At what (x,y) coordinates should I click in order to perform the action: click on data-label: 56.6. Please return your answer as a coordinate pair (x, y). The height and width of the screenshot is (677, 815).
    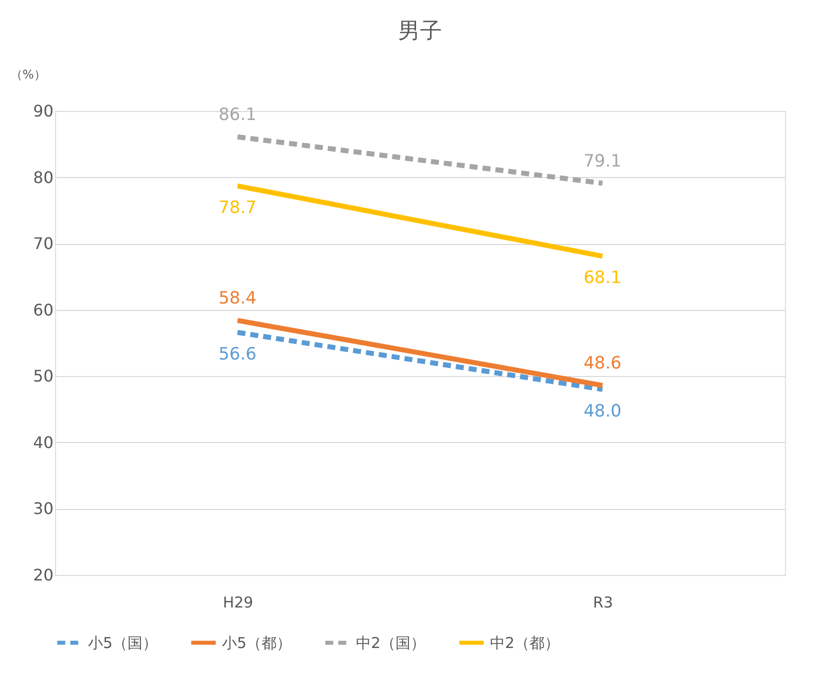
    Looking at the image, I should click on (237, 354).